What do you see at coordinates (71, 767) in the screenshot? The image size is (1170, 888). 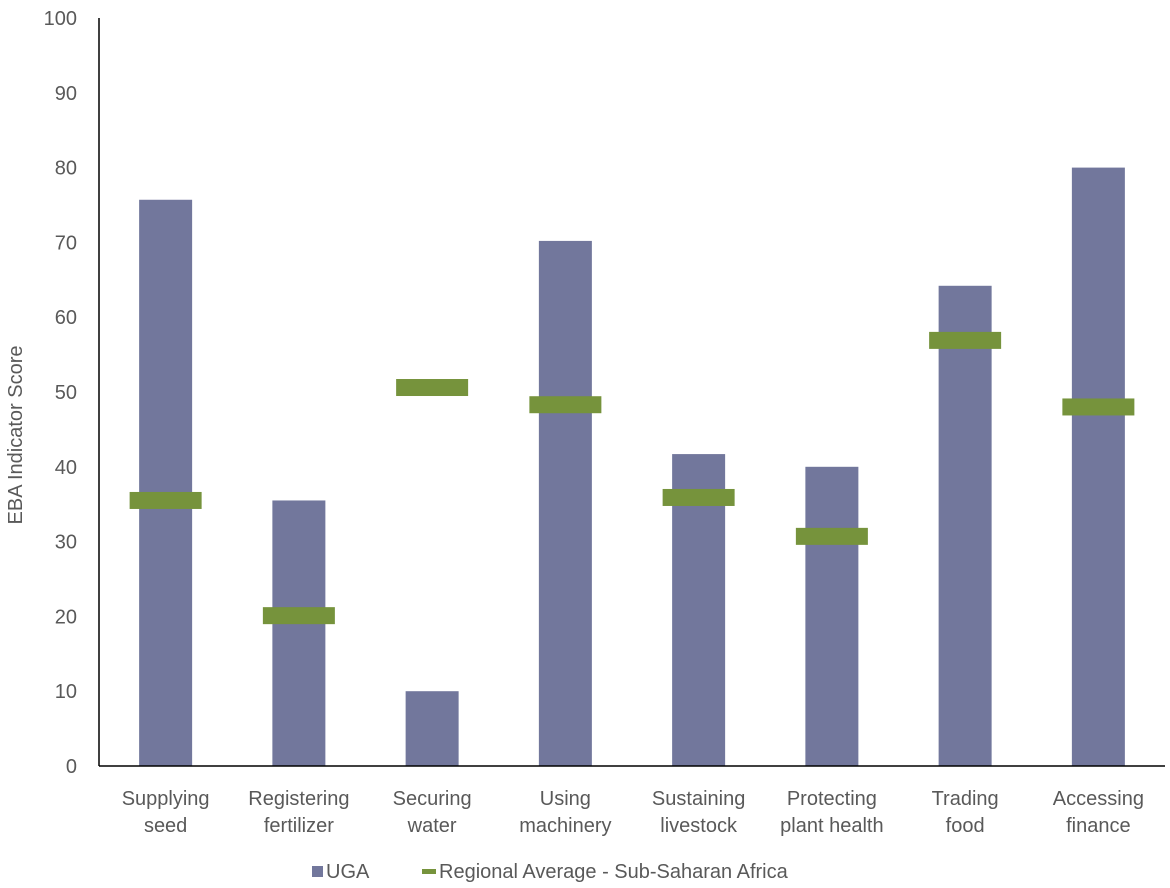 I see `y-tick-label: 0` at bounding box center [71, 767].